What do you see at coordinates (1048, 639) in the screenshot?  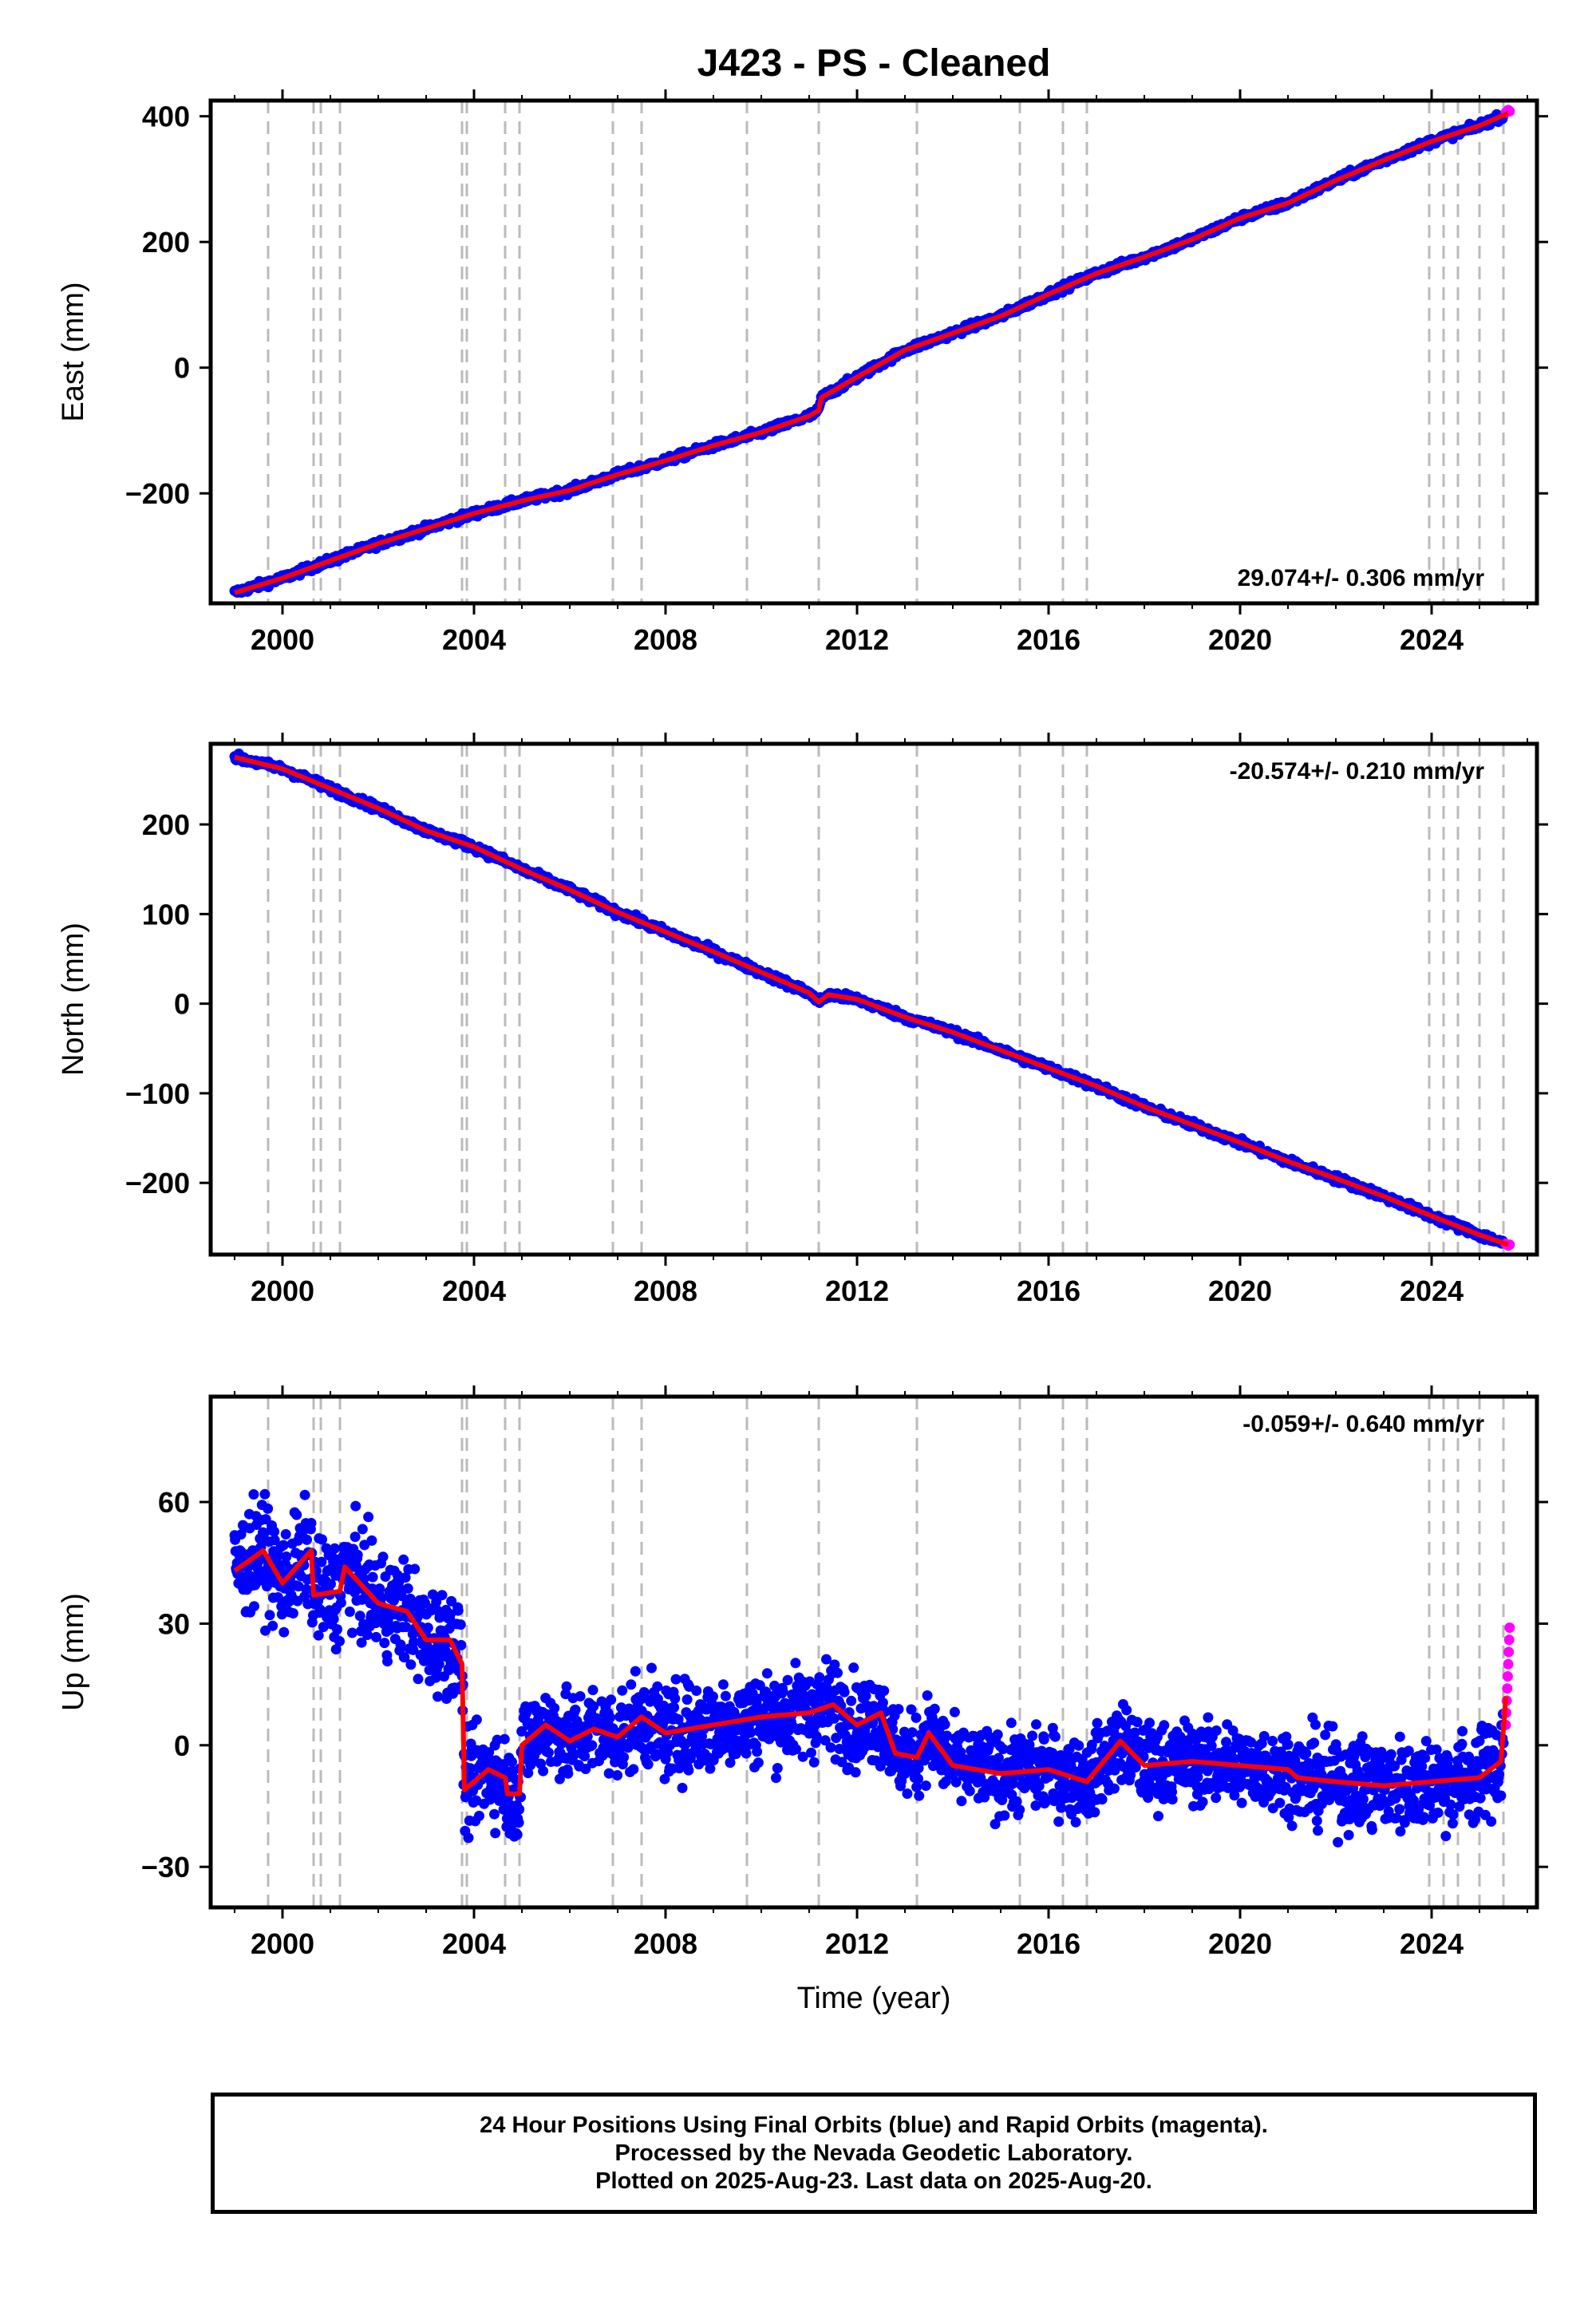 I see `east-x-tick-label: 2016` at bounding box center [1048, 639].